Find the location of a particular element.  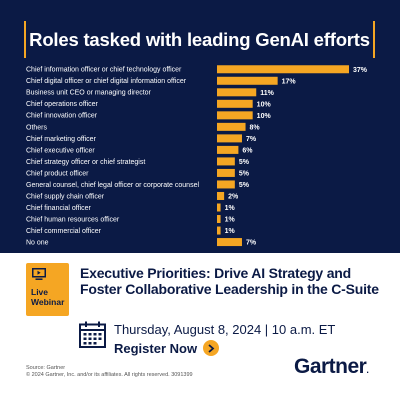

live-webinar-label: Live Webinar is located at coordinates (48, 297).